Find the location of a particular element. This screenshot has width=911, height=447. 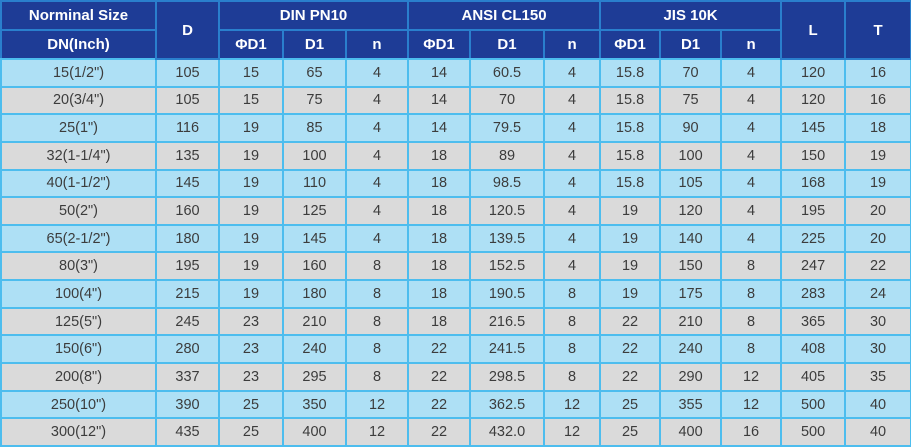

value-cell: 70 is located at coordinates (507, 100).